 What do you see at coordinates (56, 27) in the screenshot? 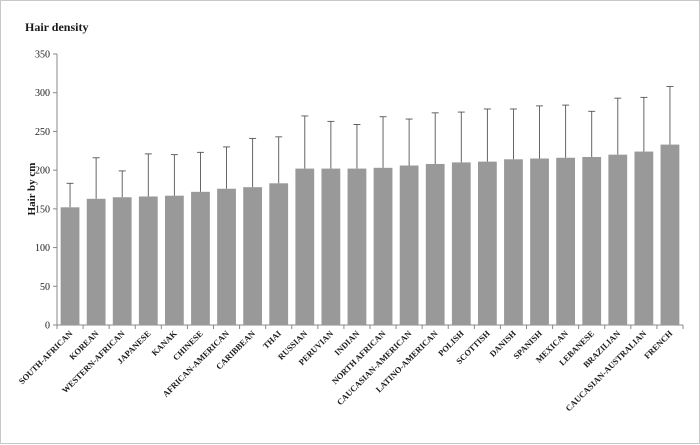
I see `chart-title: Hair density` at bounding box center [56, 27].